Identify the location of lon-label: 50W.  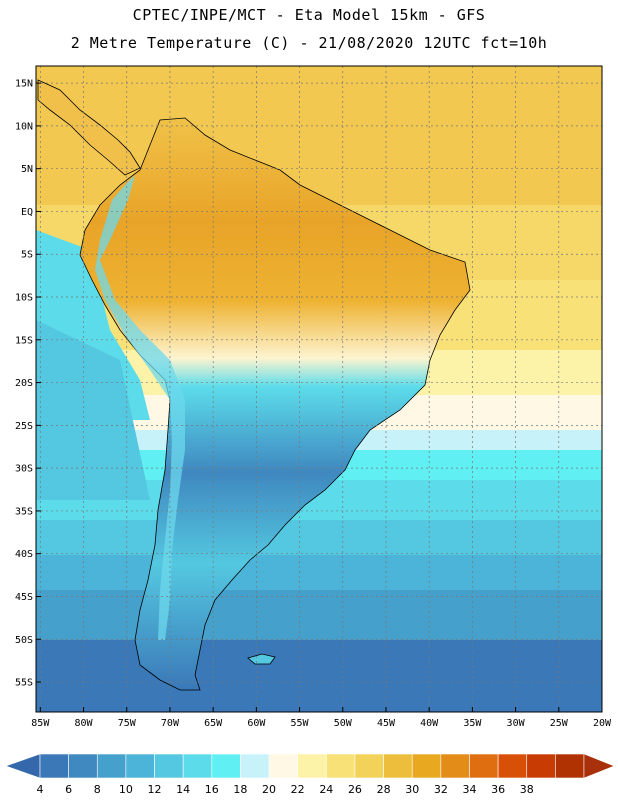
(343, 723).